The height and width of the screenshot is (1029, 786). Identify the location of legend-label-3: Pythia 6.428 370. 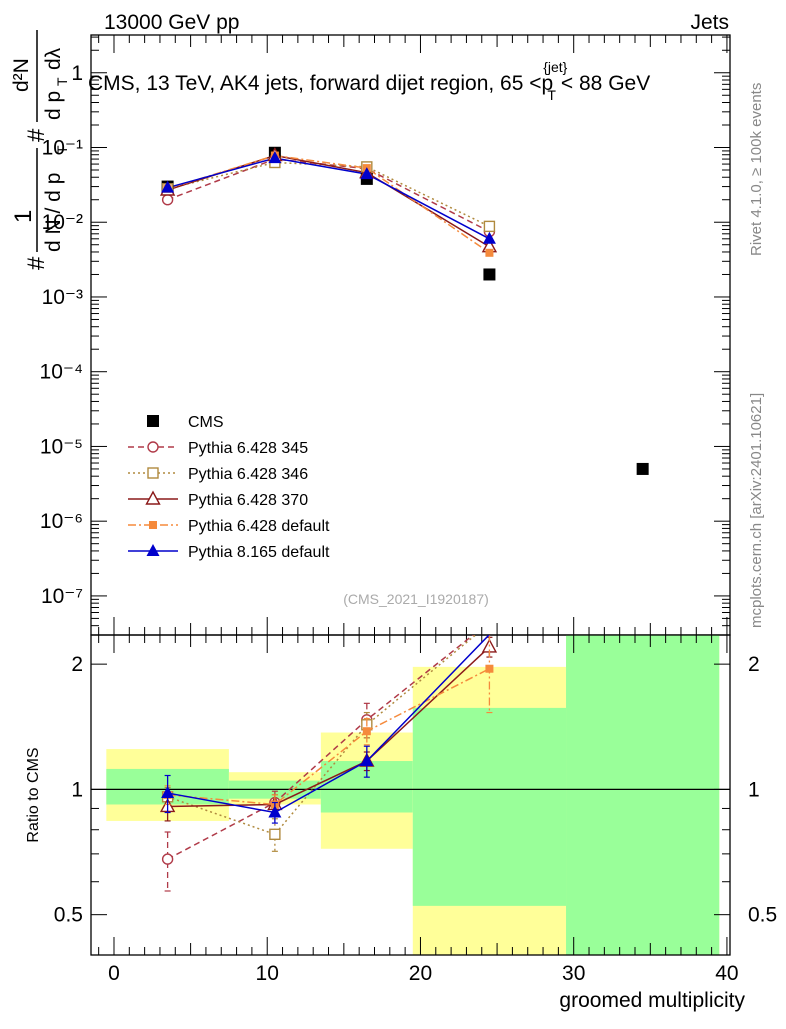
(248, 500).